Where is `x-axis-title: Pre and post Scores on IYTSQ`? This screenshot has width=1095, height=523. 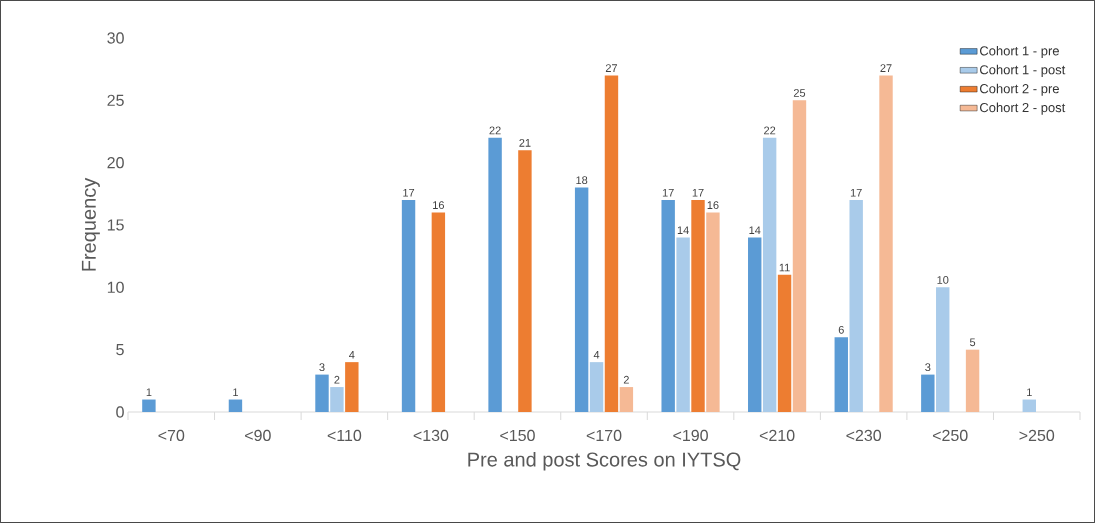 x-axis-title: Pre and post Scores on IYTSQ is located at coordinates (604, 461).